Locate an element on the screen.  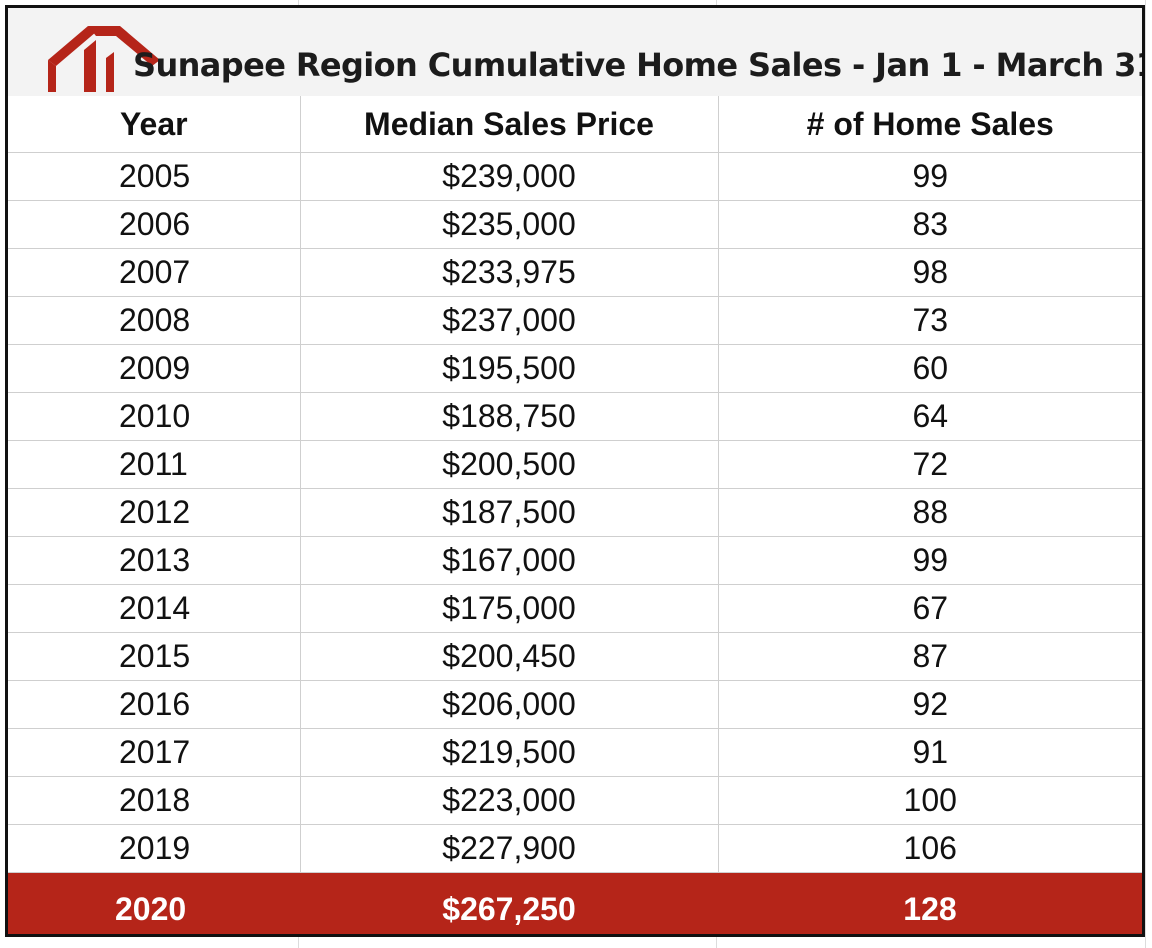
sales-cell: 67 is located at coordinates (930, 608).